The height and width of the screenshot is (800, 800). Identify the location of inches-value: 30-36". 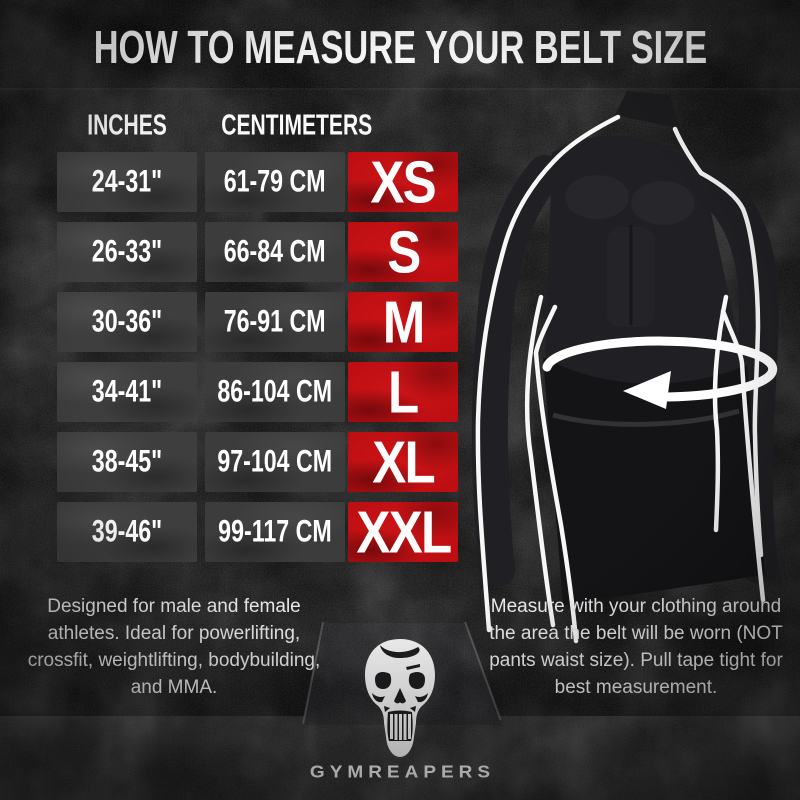
(127, 322).